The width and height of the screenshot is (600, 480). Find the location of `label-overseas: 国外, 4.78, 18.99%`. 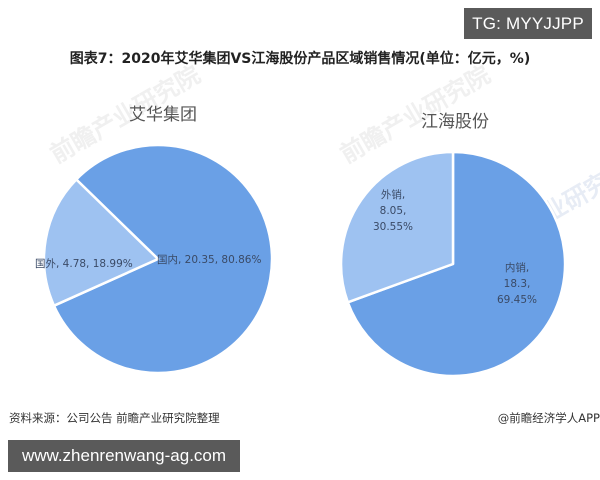

label-overseas: 国外, 4.78, 18.99% is located at coordinates (84, 264).